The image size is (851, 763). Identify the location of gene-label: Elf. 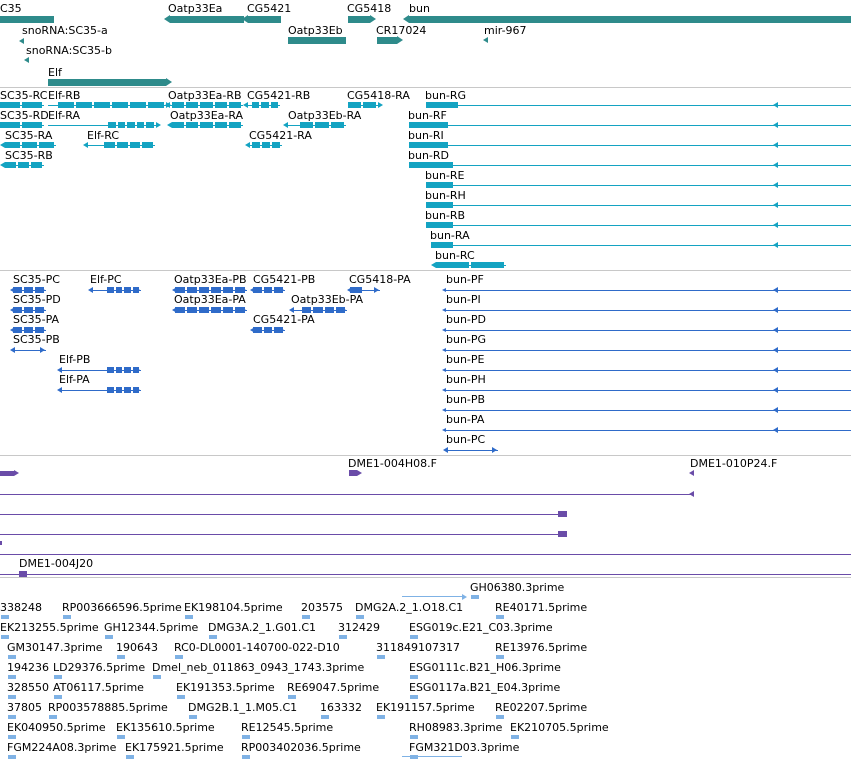
(55, 72).